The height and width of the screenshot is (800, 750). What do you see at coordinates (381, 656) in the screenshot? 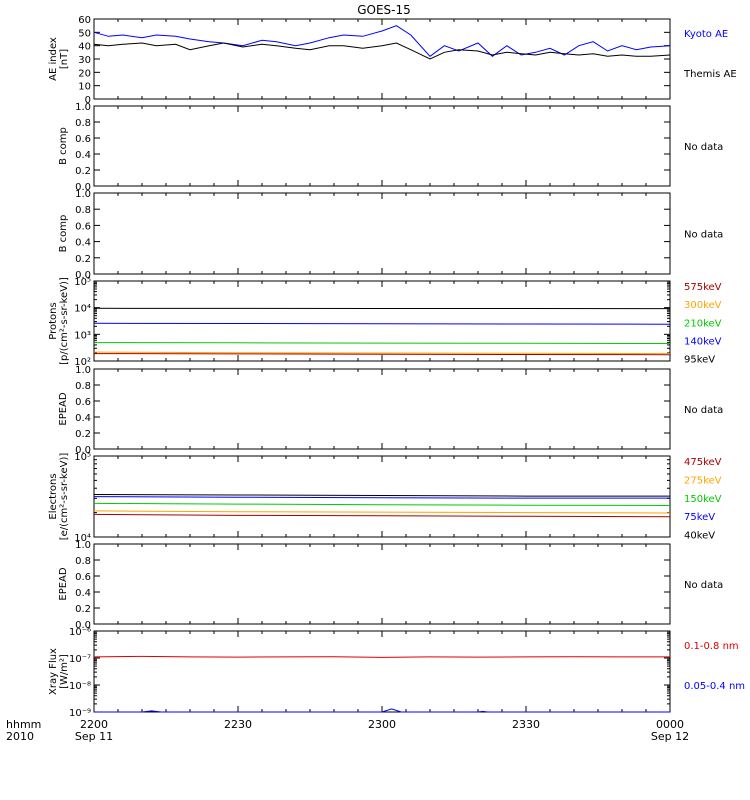
I see `series-line-0-1-0-8-nm` at bounding box center [381, 656].